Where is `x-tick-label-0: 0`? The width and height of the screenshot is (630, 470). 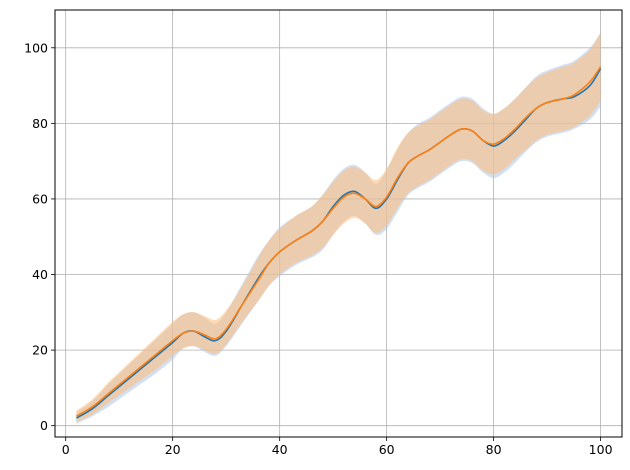 x-tick-label-0: 0 is located at coordinates (66, 449).